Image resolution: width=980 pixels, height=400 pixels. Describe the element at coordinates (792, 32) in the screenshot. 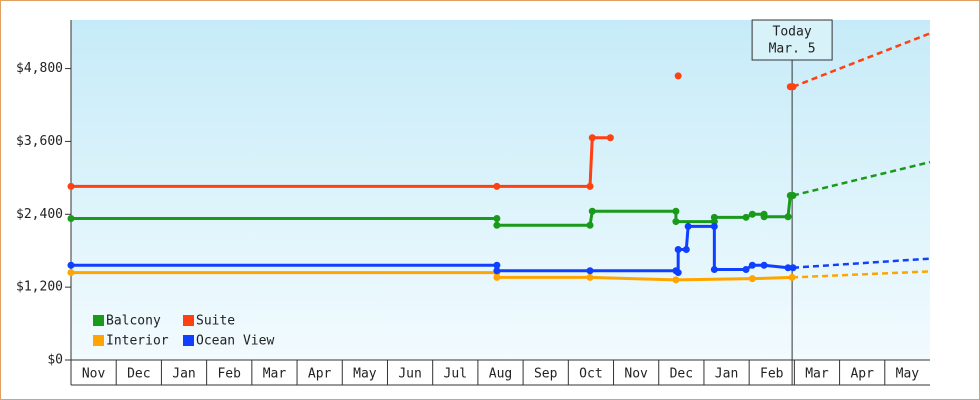

I see `today-label: Today` at that location.